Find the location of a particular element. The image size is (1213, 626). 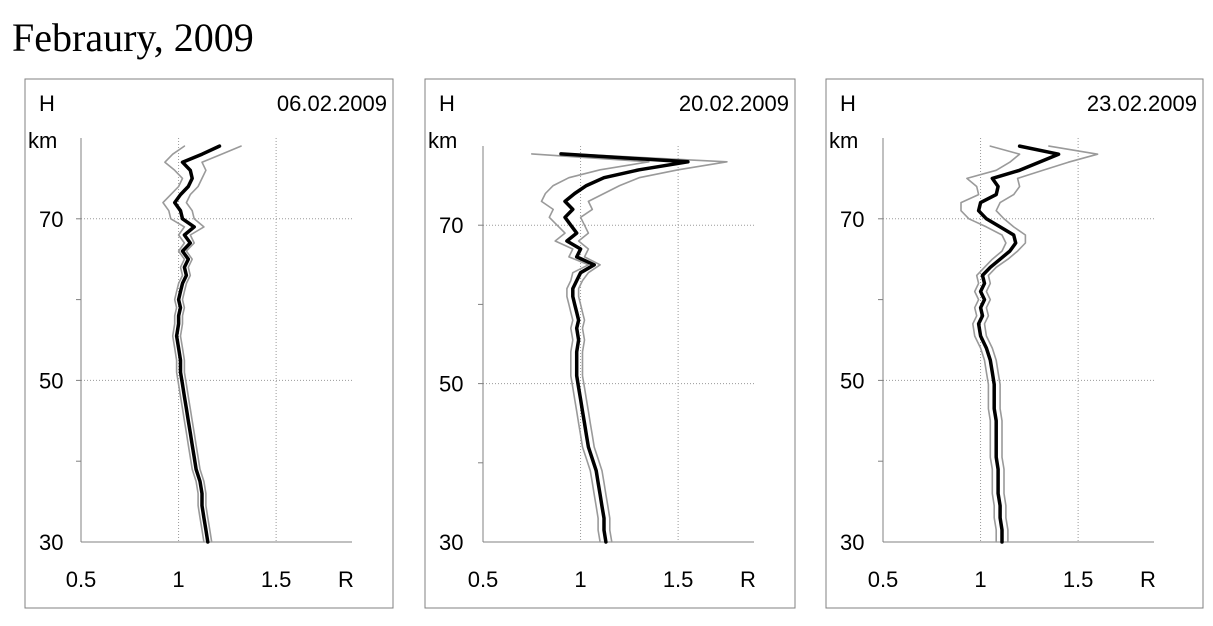

chart-date: 23.02.2009 is located at coordinates (1142, 103).